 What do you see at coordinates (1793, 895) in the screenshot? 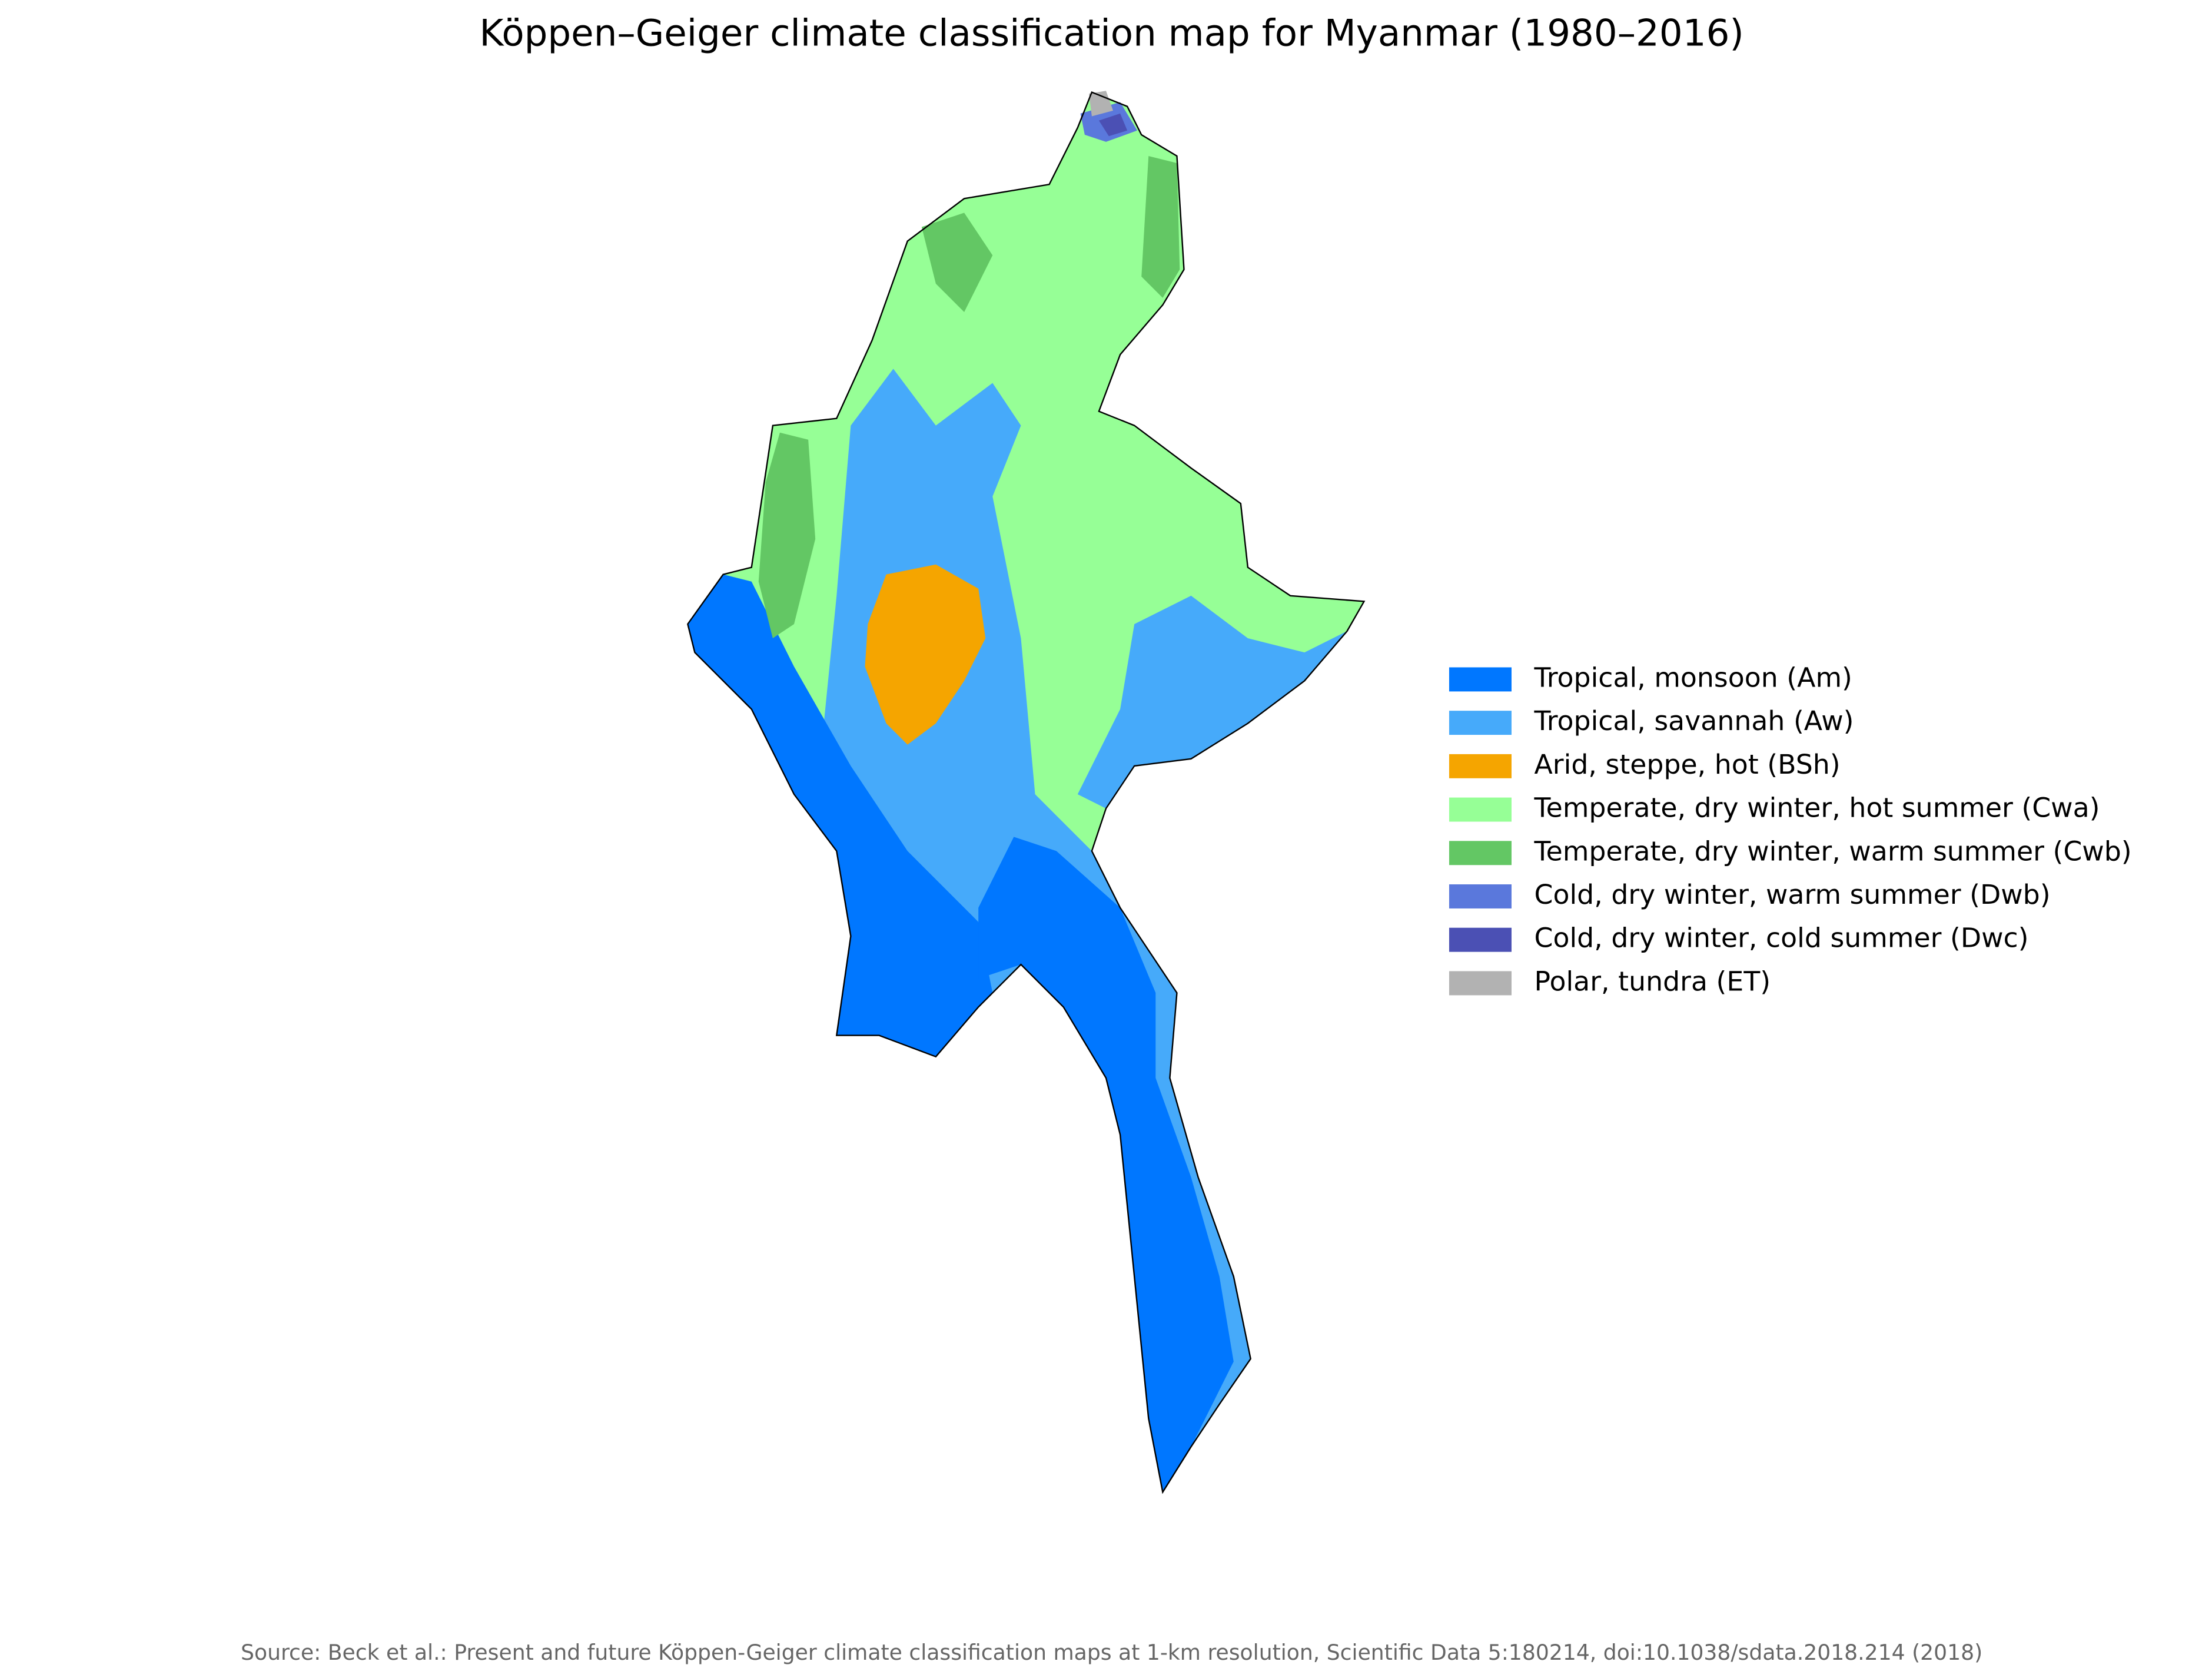
I see `legend-label: Cold, dry winter, warm summer (Dwb)` at bounding box center [1793, 895].